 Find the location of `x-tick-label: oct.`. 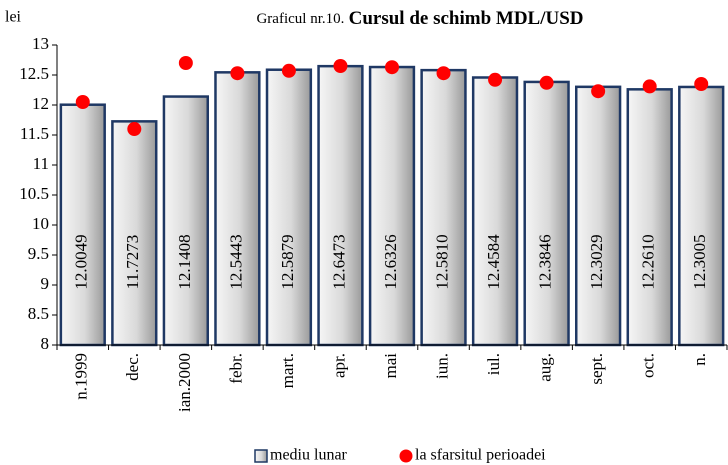

x-tick-label: oct. is located at coordinates (648, 365).